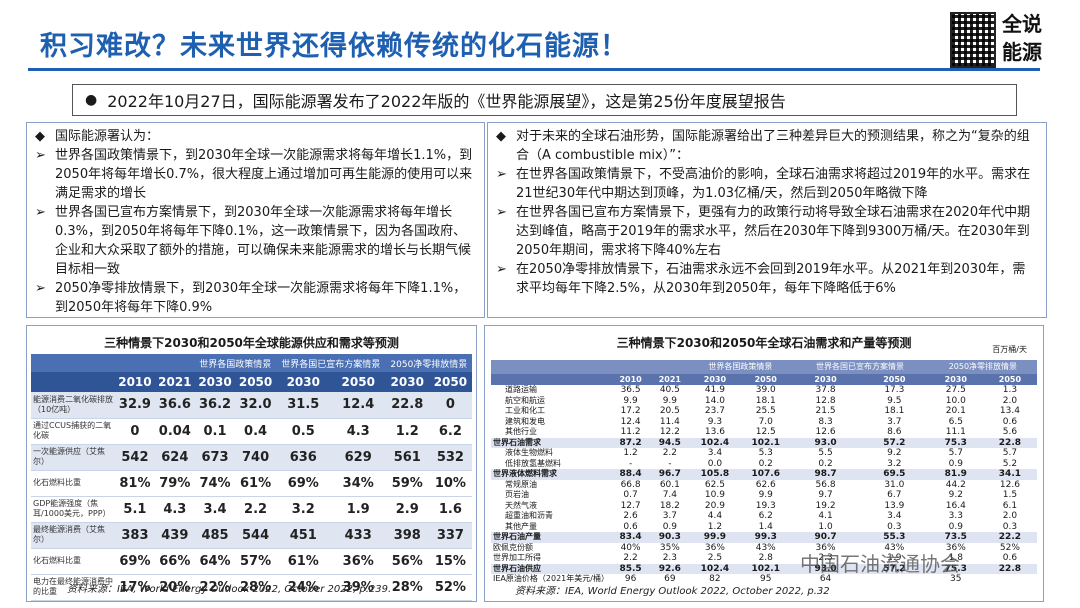 This screenshot has height=608, width=1080. Describe the element at coordinates (73, 561) in the screenshot. I see `row-label: 化石燃料比重` at that location.